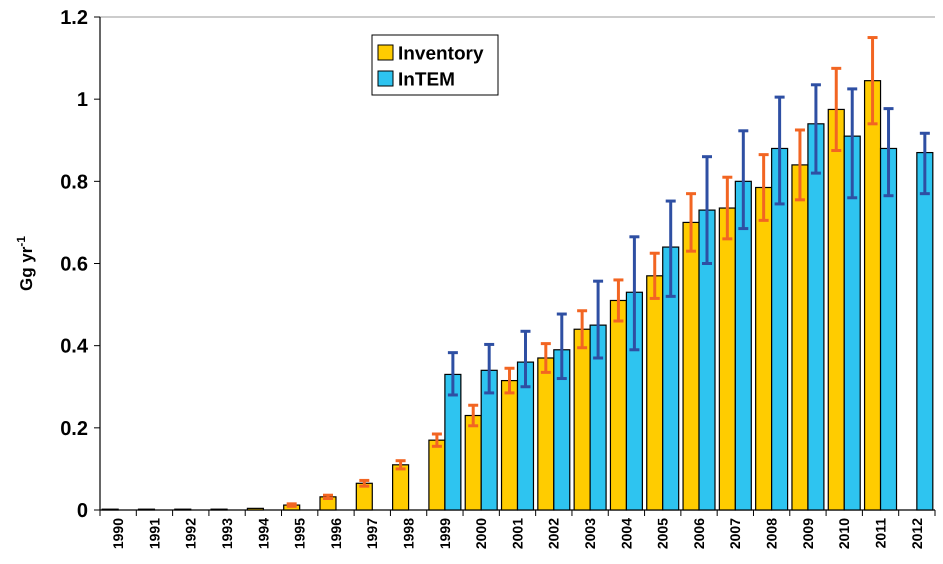 The image size is (943, 564). Describe the element at coordinates (735, 534) in the screenshot. I see `x-tick-label: 2007` at that location.